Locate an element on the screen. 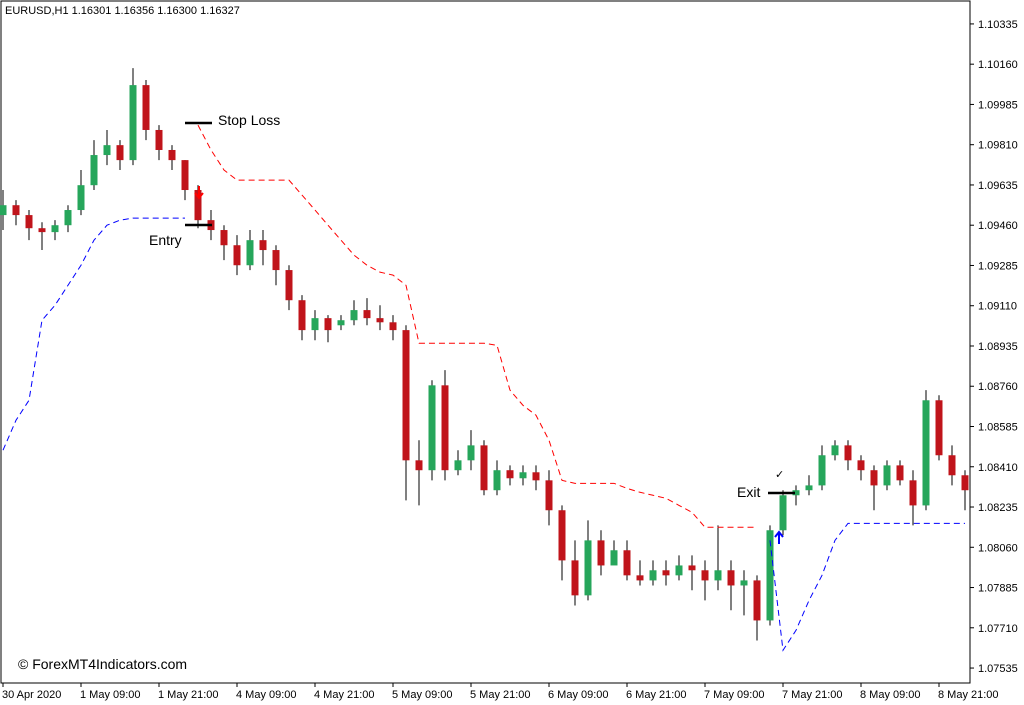 The width and height of the screenshot is (1024, 705). y-tick-label: 1.09285 is located at coordinates (998, 266).